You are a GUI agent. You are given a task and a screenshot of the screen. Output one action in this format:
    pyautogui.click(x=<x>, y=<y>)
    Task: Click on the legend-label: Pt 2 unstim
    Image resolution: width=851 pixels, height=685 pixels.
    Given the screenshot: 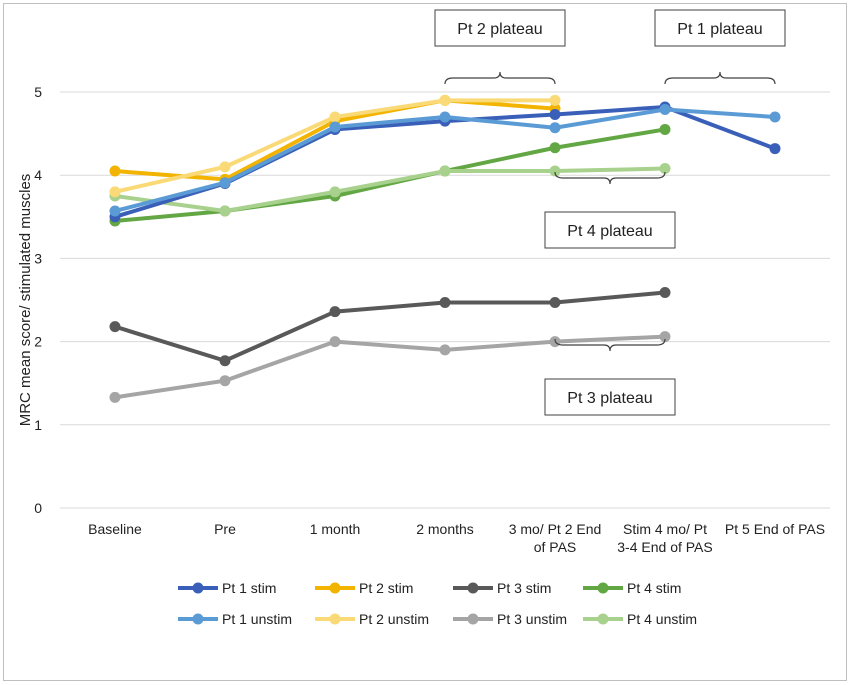 What is the action you would take?
    pyautogui.click(x=394, y=619)
    